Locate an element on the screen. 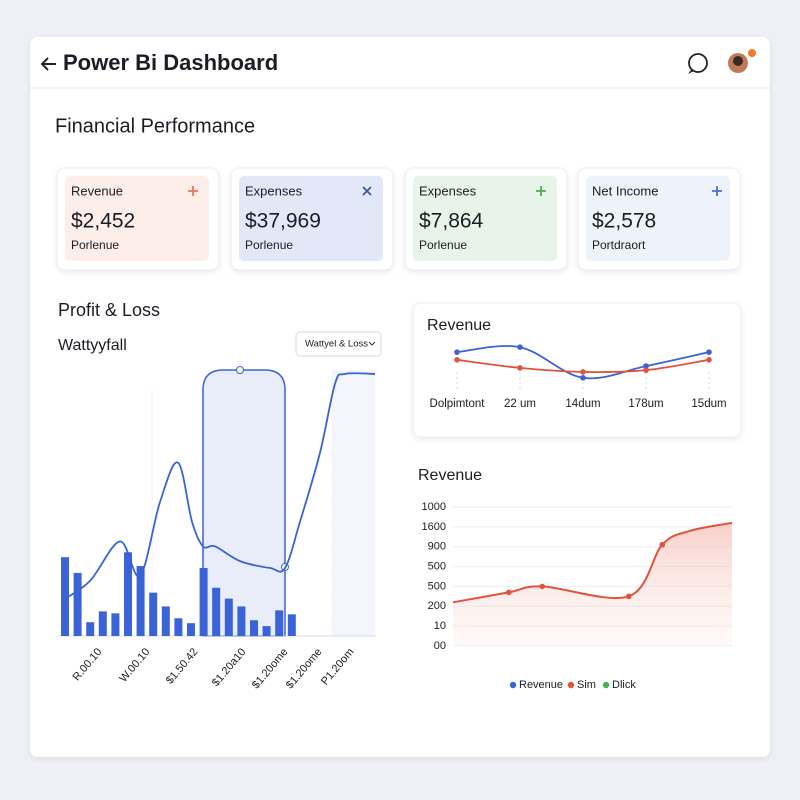 This screenshot has height=800, width=800. legend-label: Dlick is located at coordinates (624, 685).